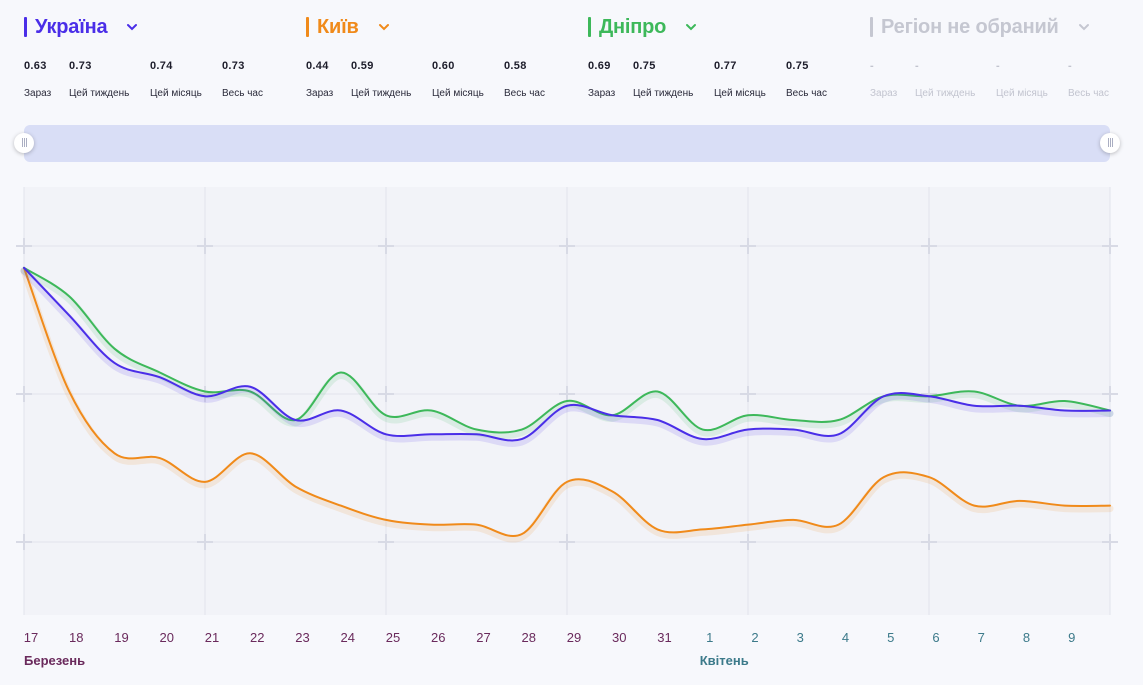 The width and height of the screenshot is (1143, 685). What do you see at coordinates (724, 660) in the screenshot?
I see `month-label-april: Квітень` at bounding box center [724, 660].